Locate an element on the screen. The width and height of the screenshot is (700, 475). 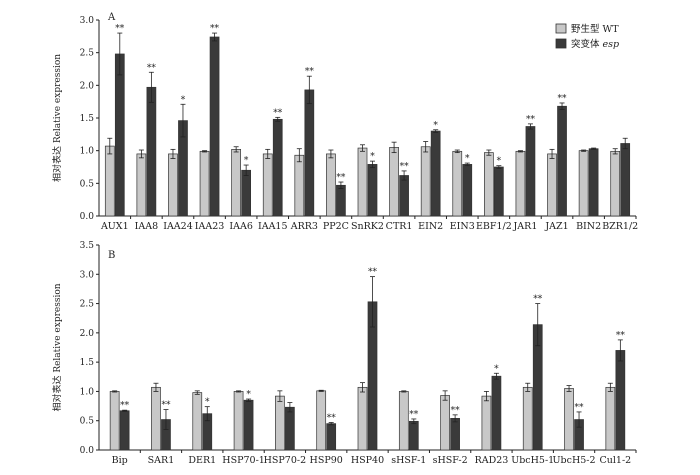
category-label: BIN2 is located at coordinates (588, 226).